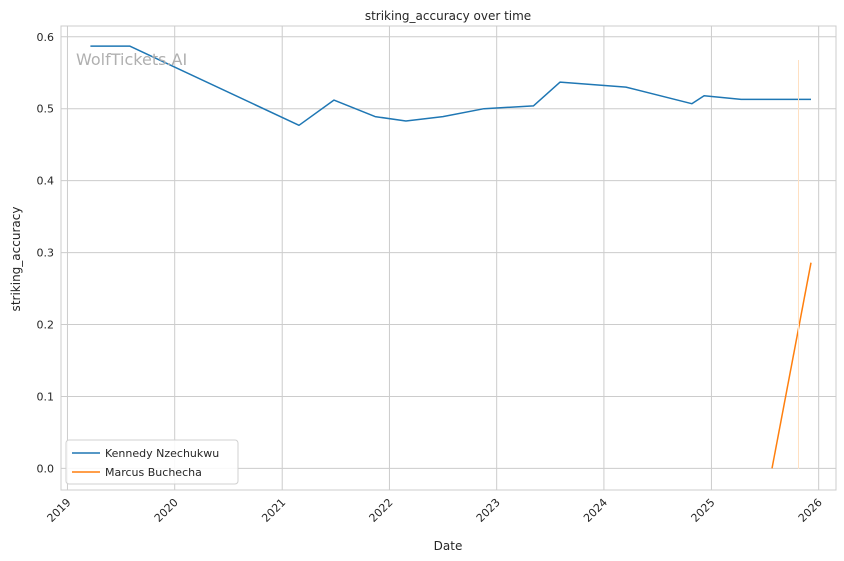  I want to click on y-tick-label: 0.1, so click(46, 396).